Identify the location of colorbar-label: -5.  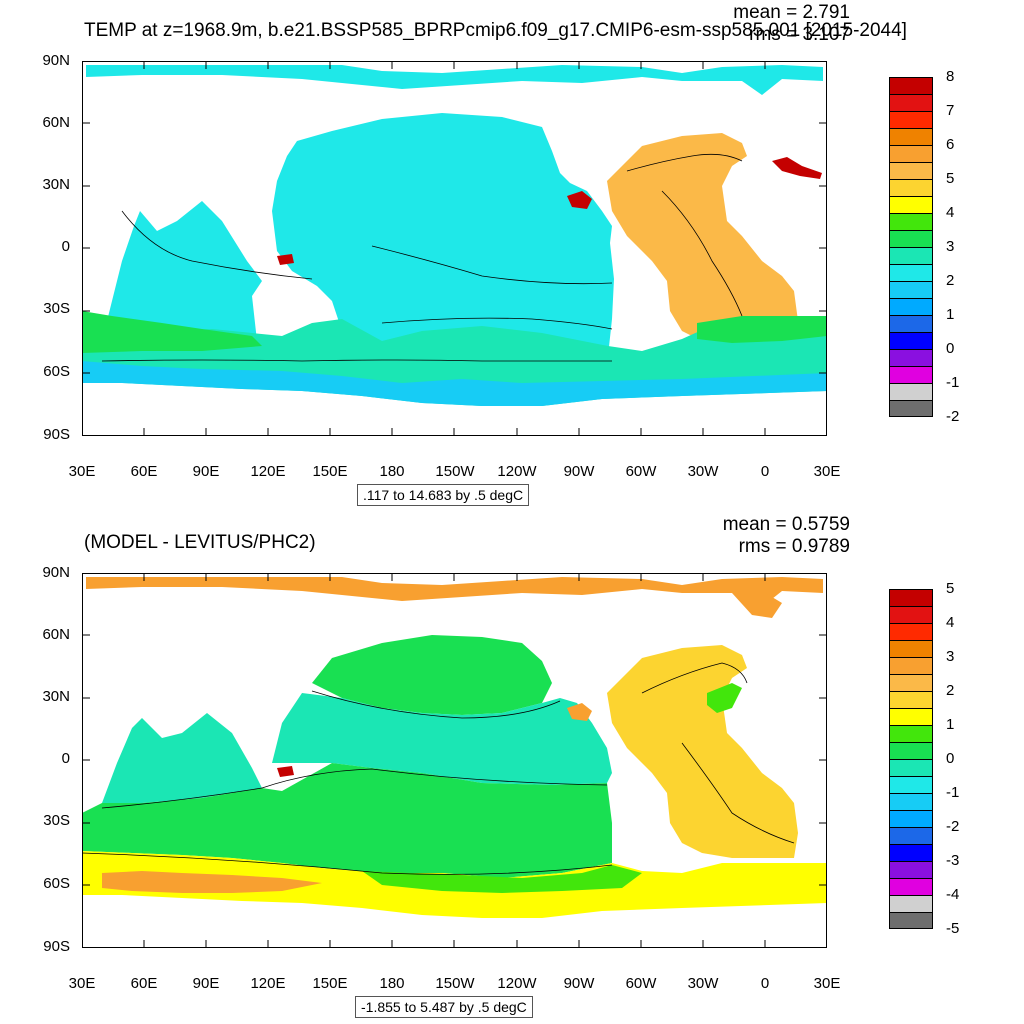
(953, 928).